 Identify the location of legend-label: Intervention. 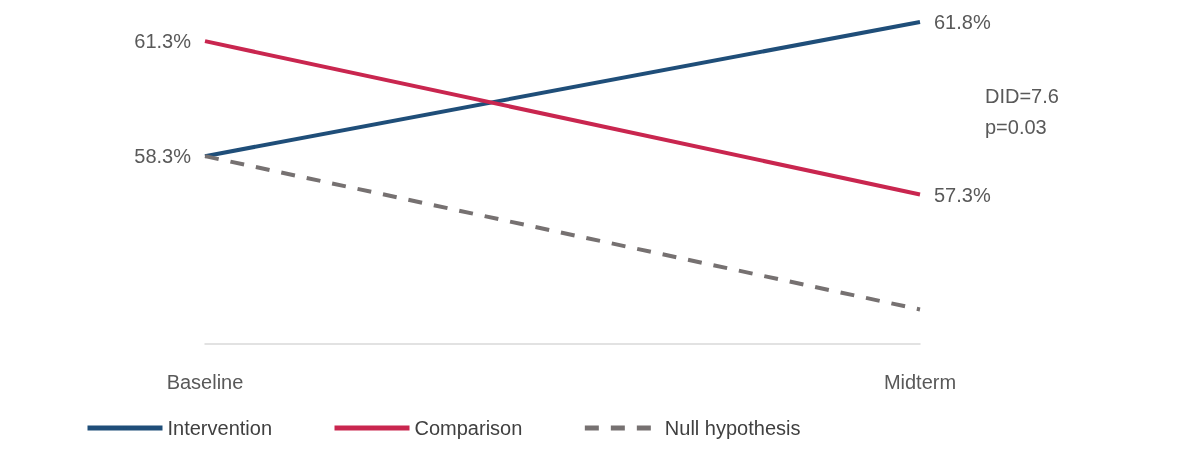
(220, 428).